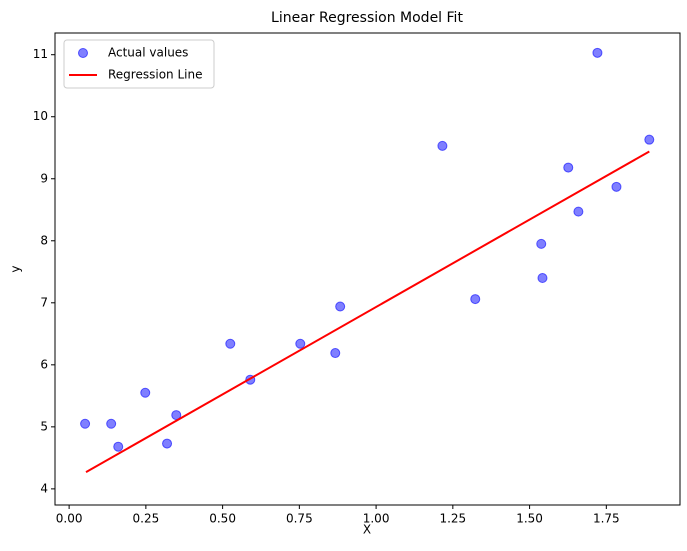 The image size is (687, 551). What do you see at coordinates (44, 488) in the screenshot?
I see `y-tick-label: 4` at bounding box center [44, 488].